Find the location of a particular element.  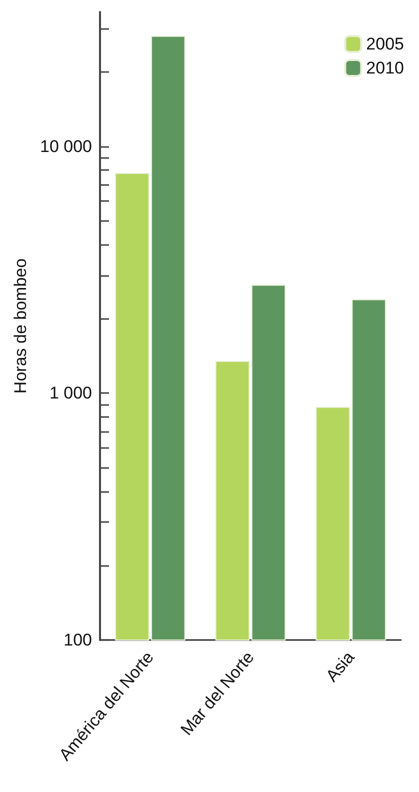

y-tick-label: 10 000 is located at coordinates (66, 146).